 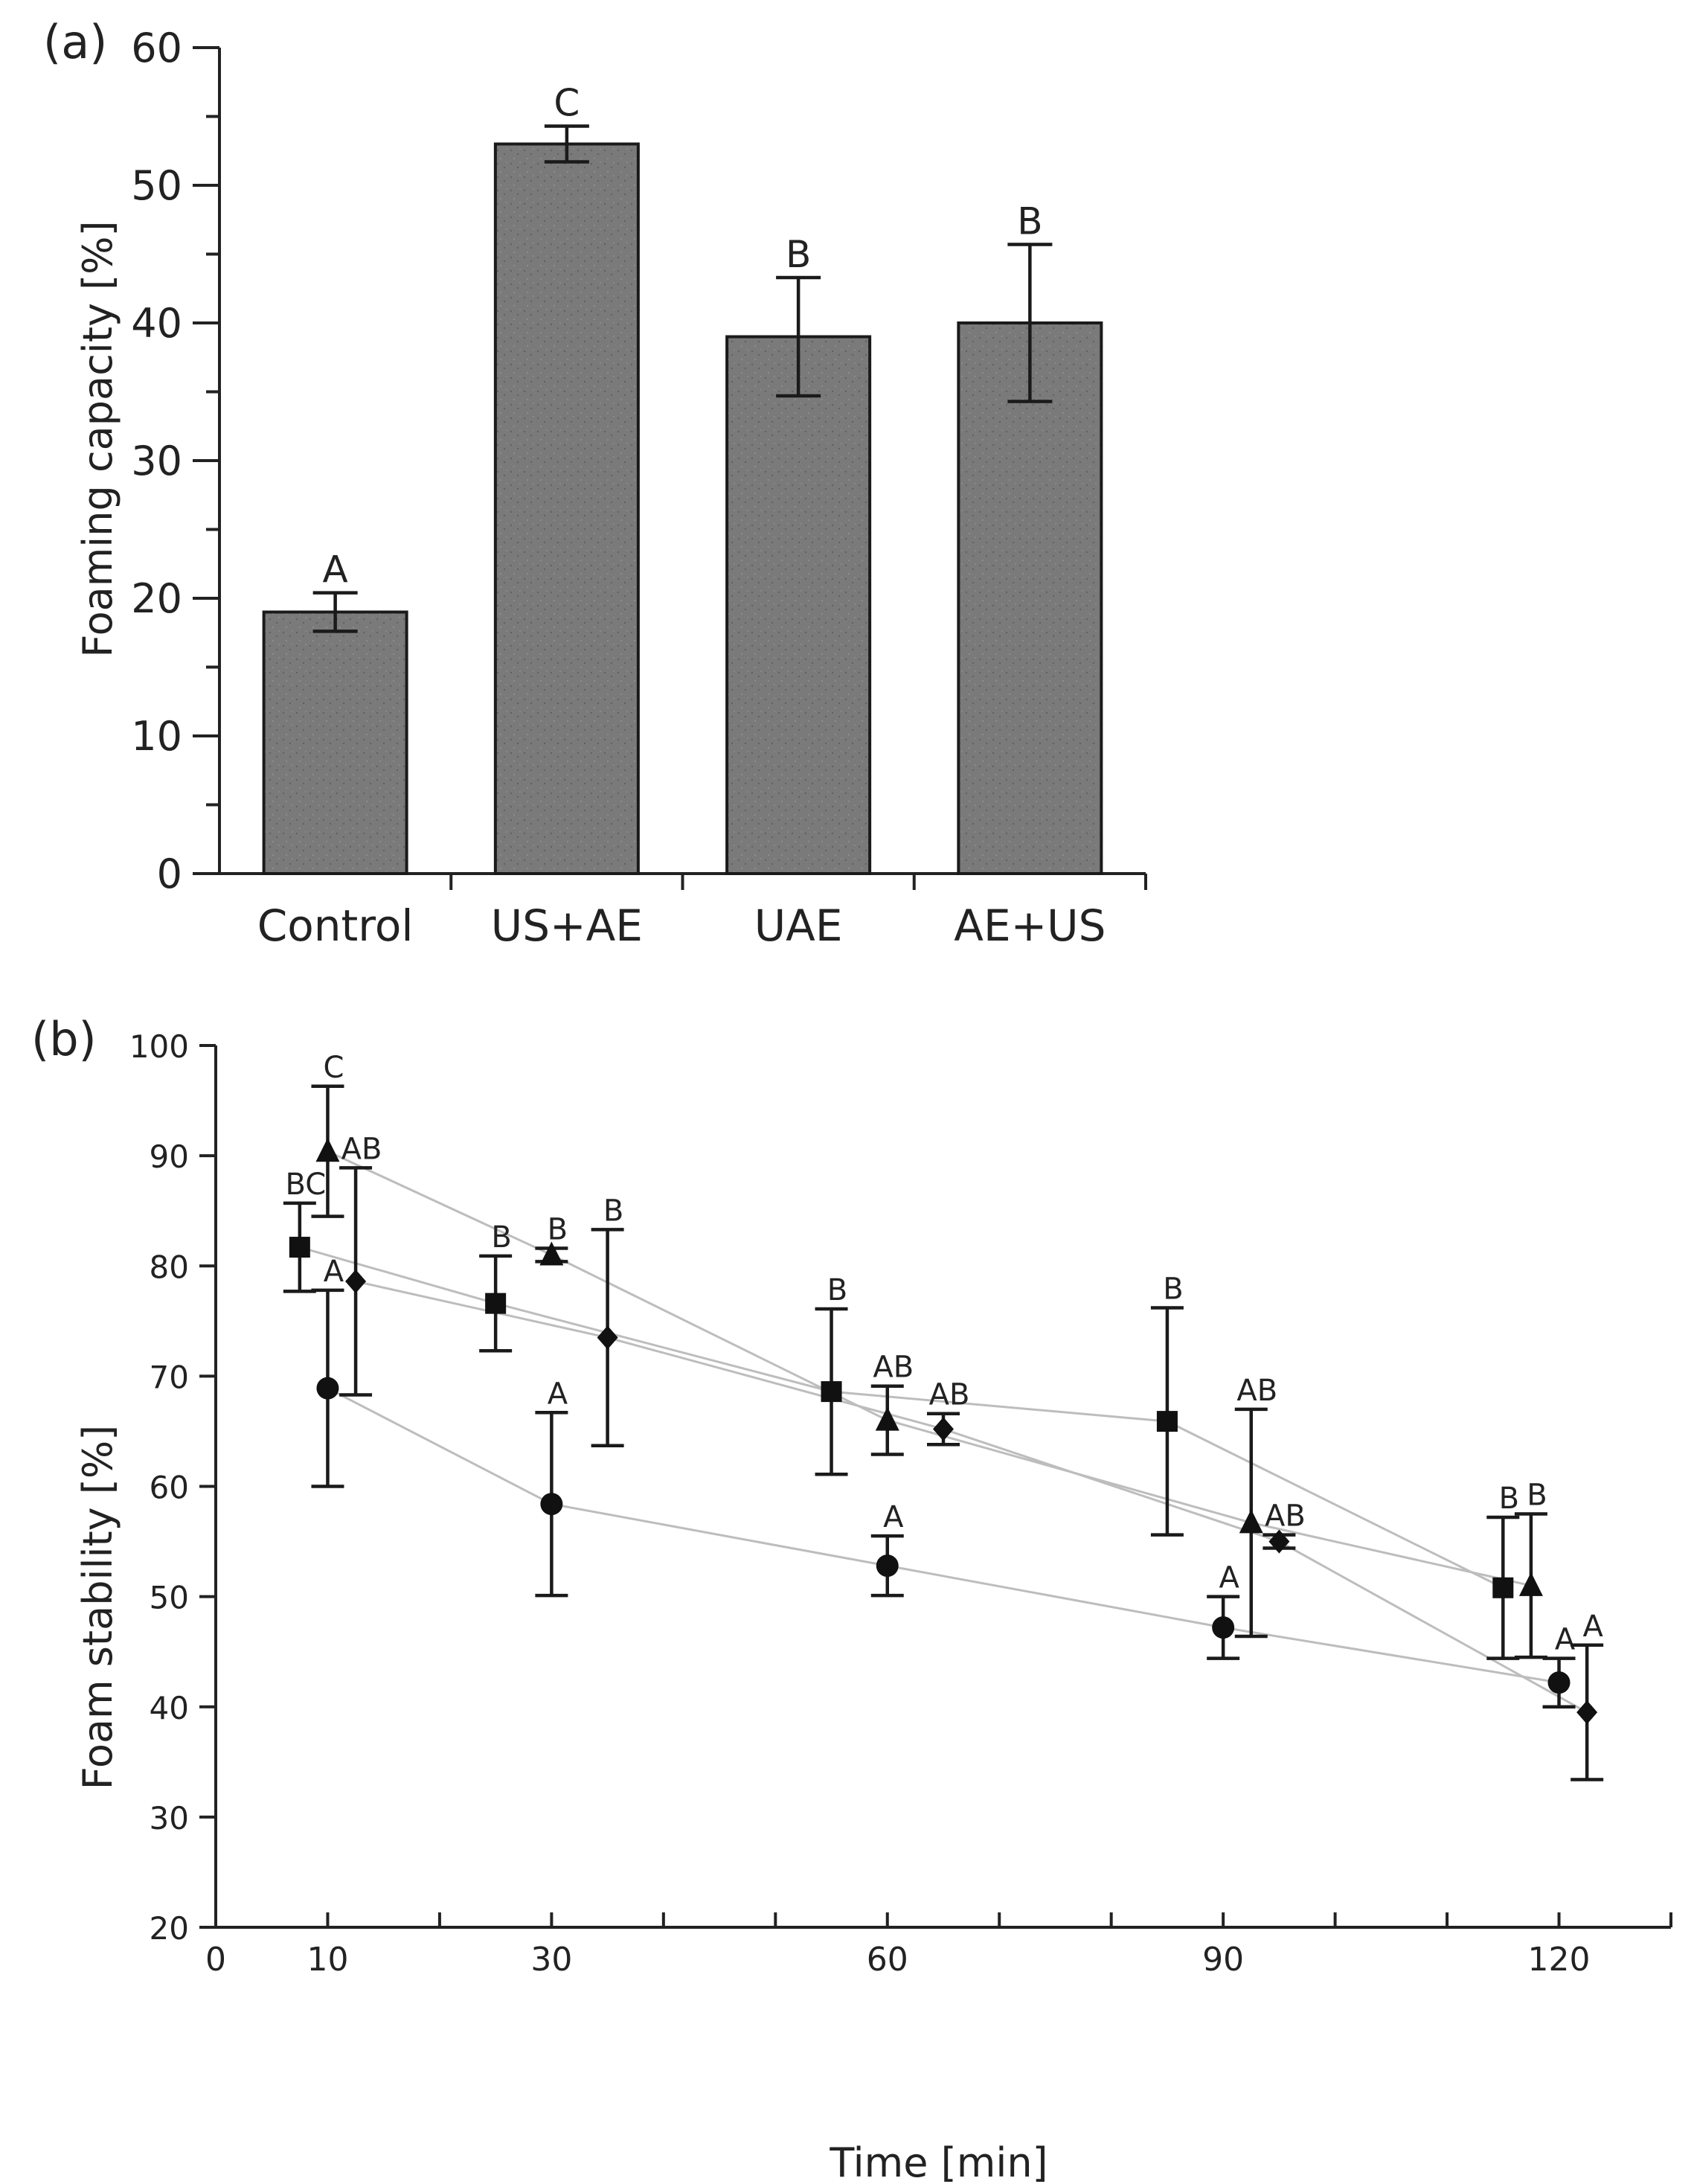 I want to click on panel-b-x-tick-label: 90, so click(x=1223, y=1960).